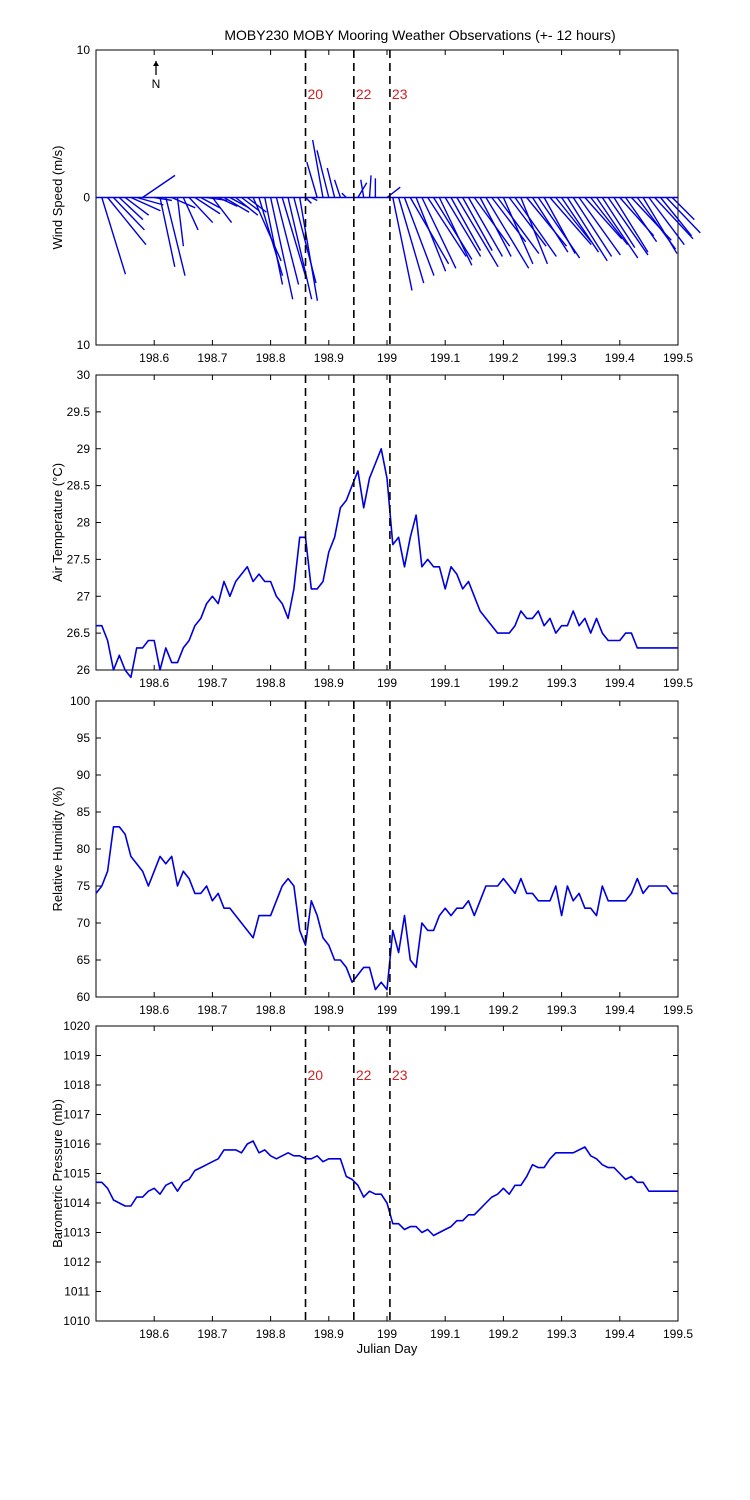 The image size is (750, 1500). Describe the element at coordinates (329, 358) in the screenshot. I see `x-tick-label-wind: 198.9` at that location.